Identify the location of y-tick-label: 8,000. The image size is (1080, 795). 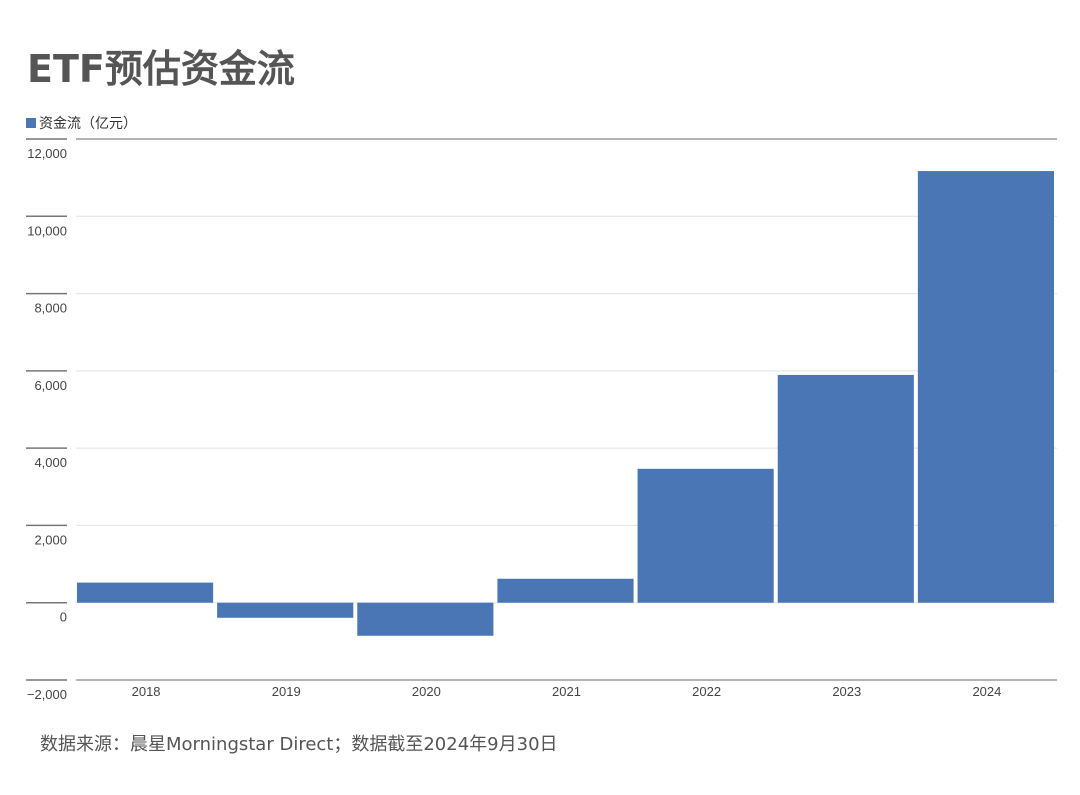
(50, 308).